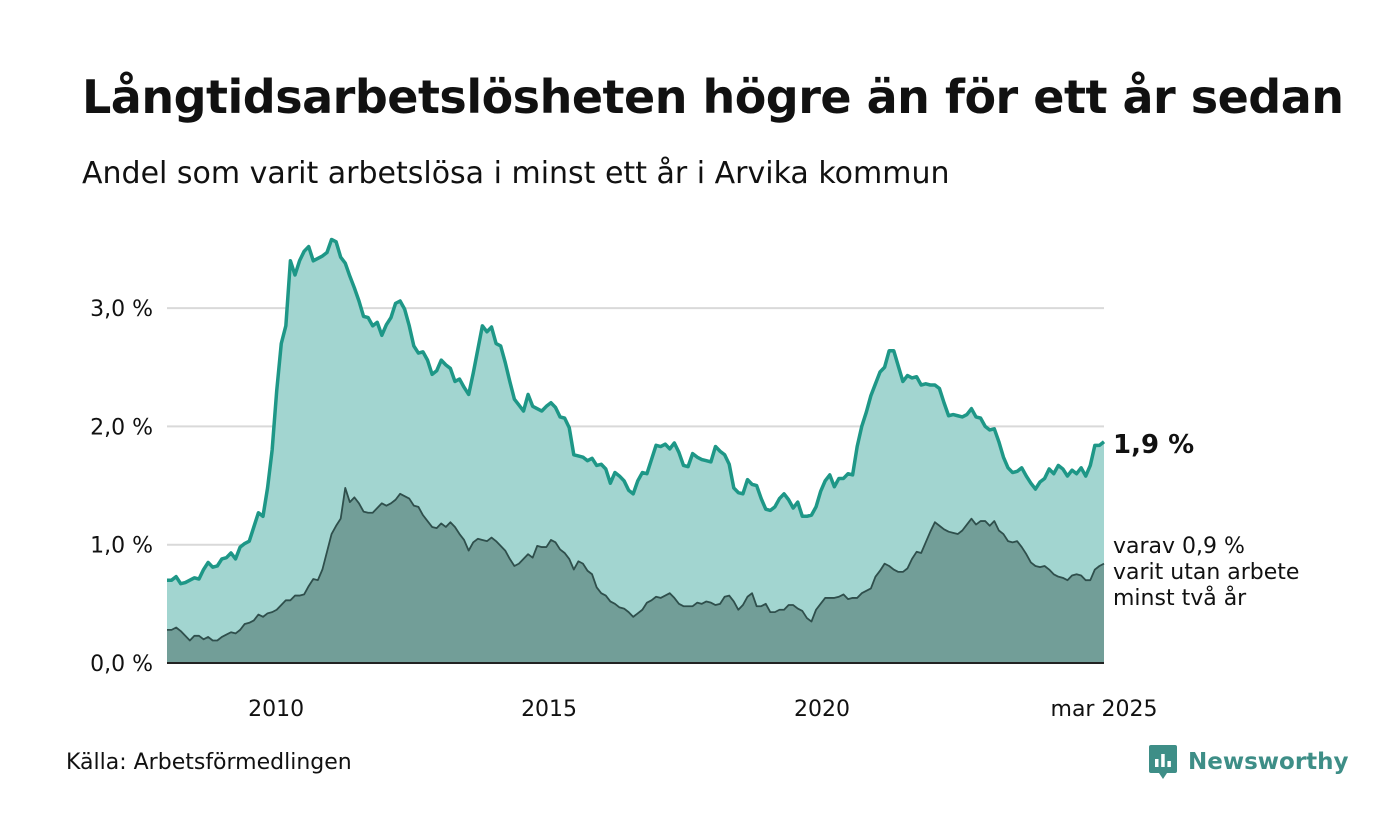  Describe the element at coordinates (549, 709) in the screenshot. I see `x-tick-label: 2015` at that location.